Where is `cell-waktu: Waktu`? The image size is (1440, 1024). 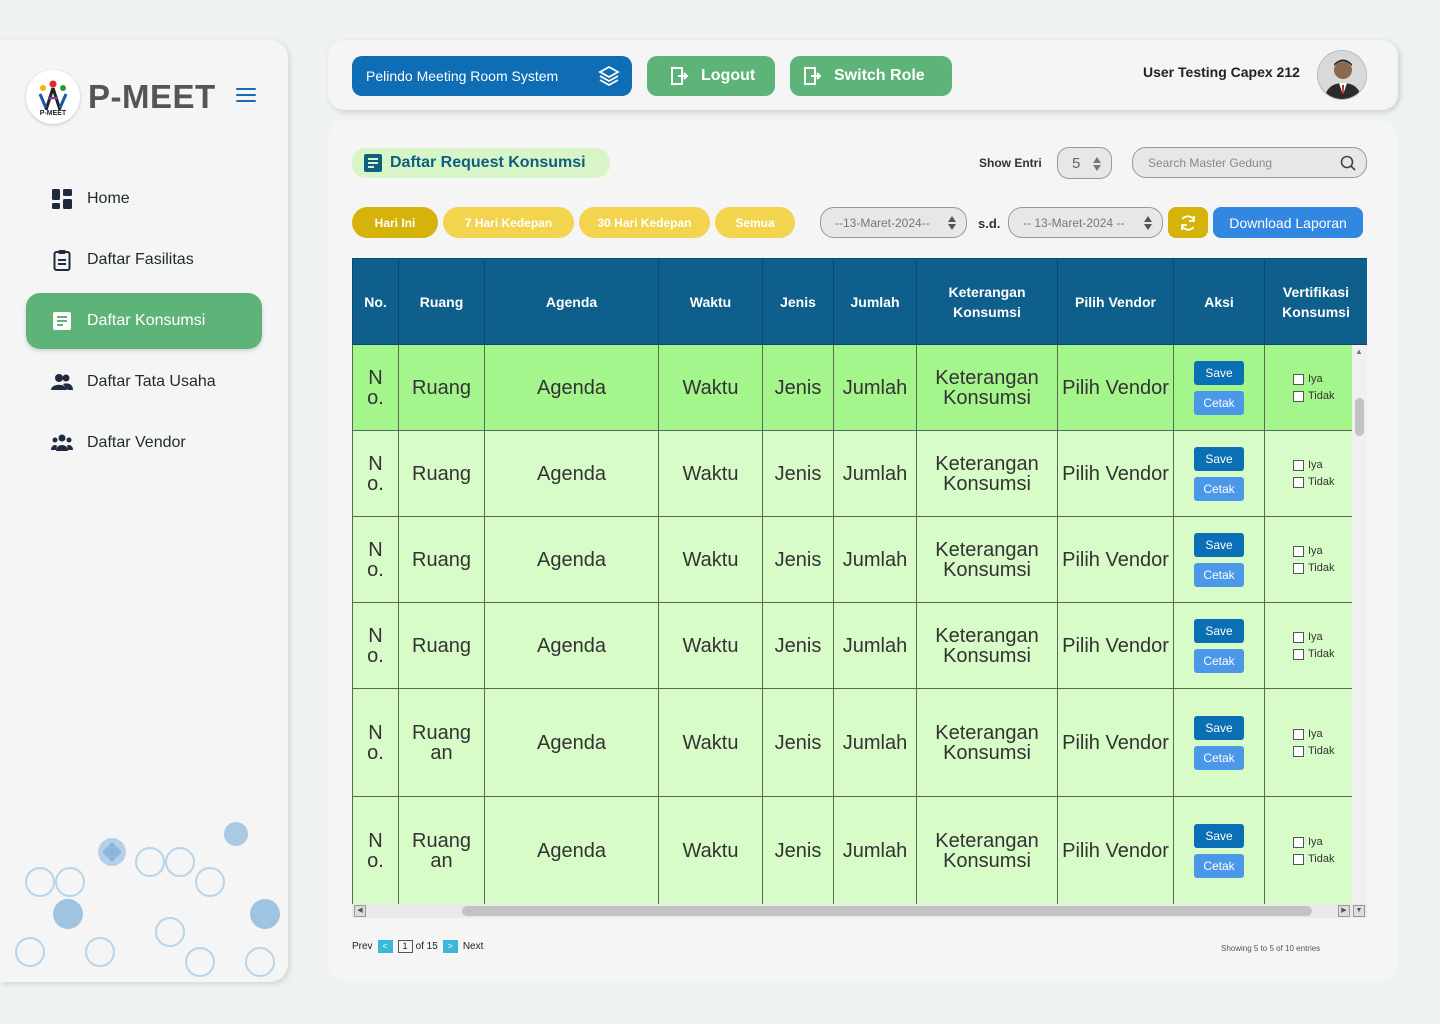
cell-waktu: Waktu is located at coordinates (710, 850).